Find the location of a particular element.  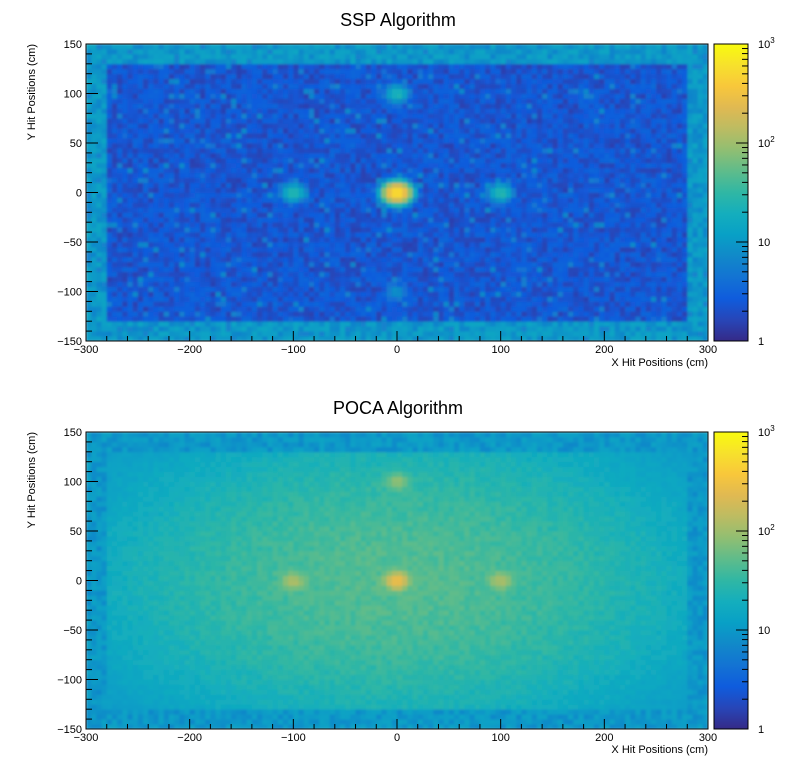

poca-color-scale: 1 10 10² 10³ is located at coordinates (744, 580).